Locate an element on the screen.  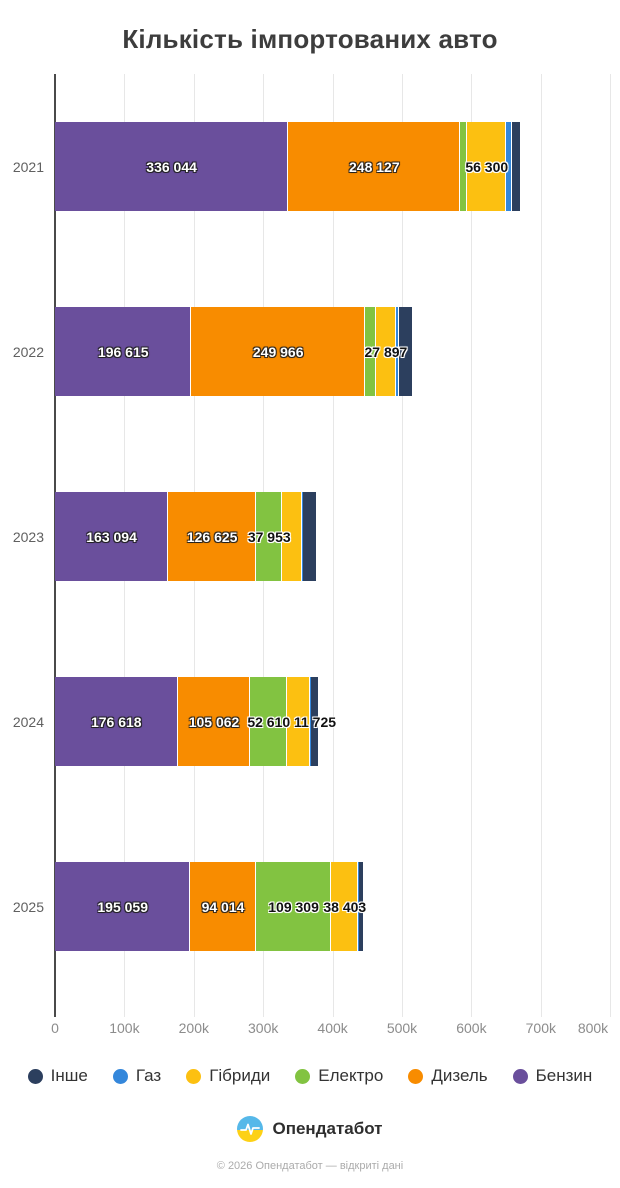
bar-segment-Електро-2023 is located at coordinates (269, 536).